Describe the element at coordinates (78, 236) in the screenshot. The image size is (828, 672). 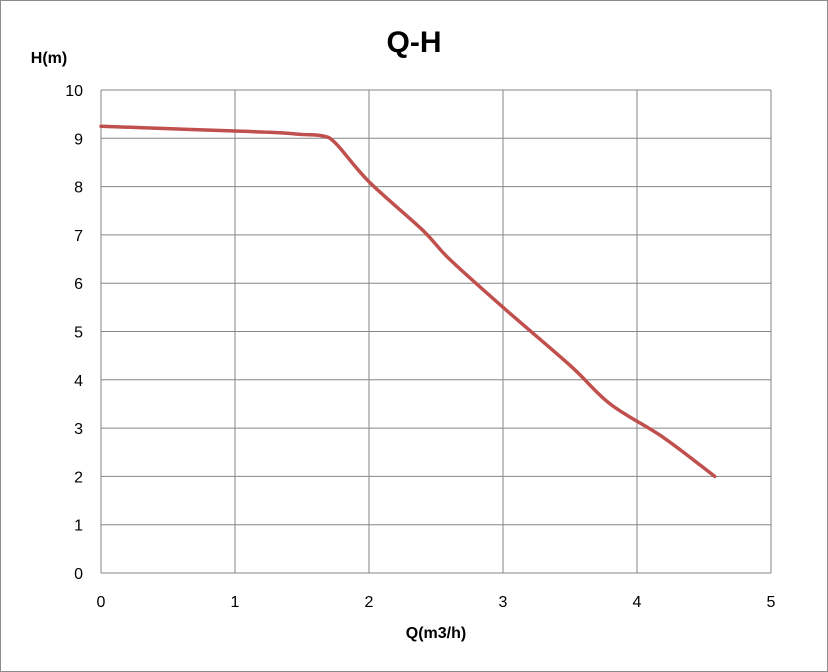
I see `y-tick-label: 7` at that location.